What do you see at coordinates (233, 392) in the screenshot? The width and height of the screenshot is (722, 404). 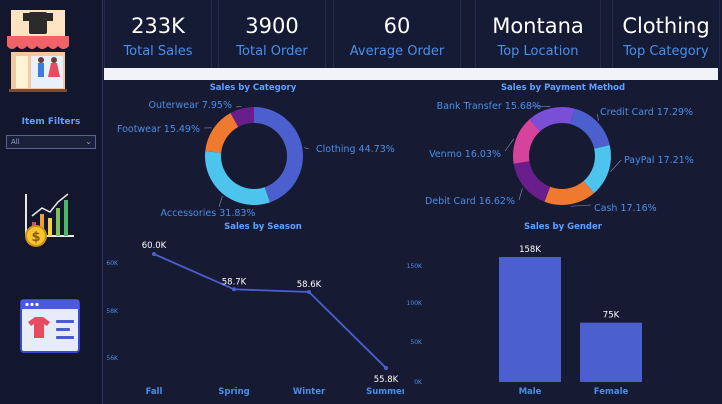 I see `season-x-label: Spring` at bounding box center [233, 392].